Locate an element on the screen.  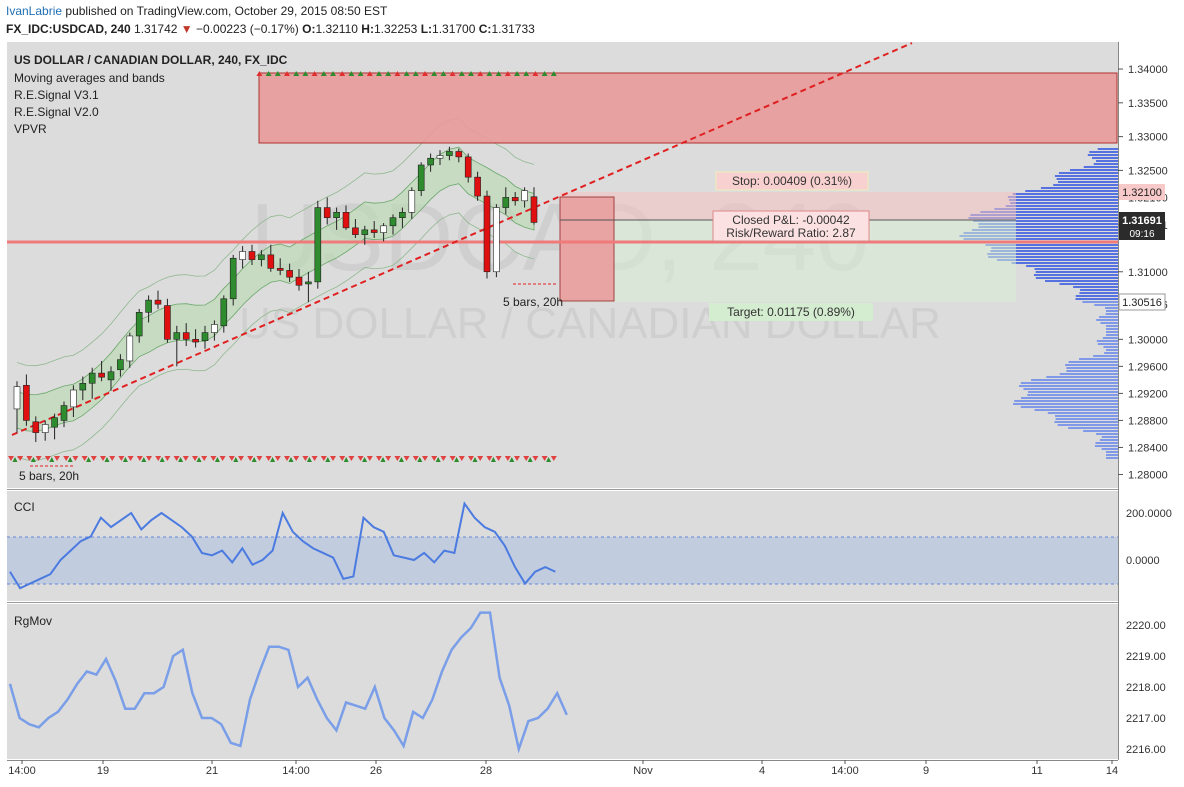
stop-label-box is located at coordinates (792, 181).